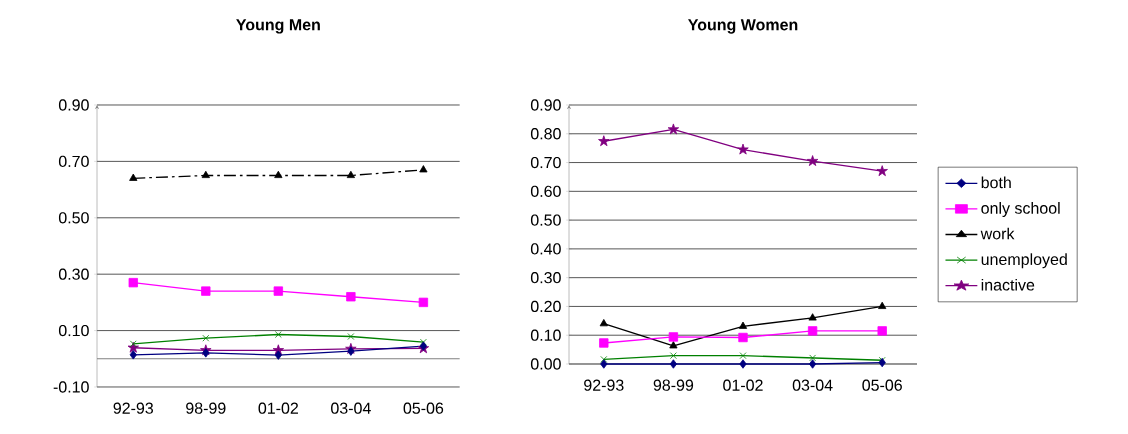  What do you see at coordinates (997, 233) in the screenshot?
I see `legend-label: work` at bounding box center [997, 233].